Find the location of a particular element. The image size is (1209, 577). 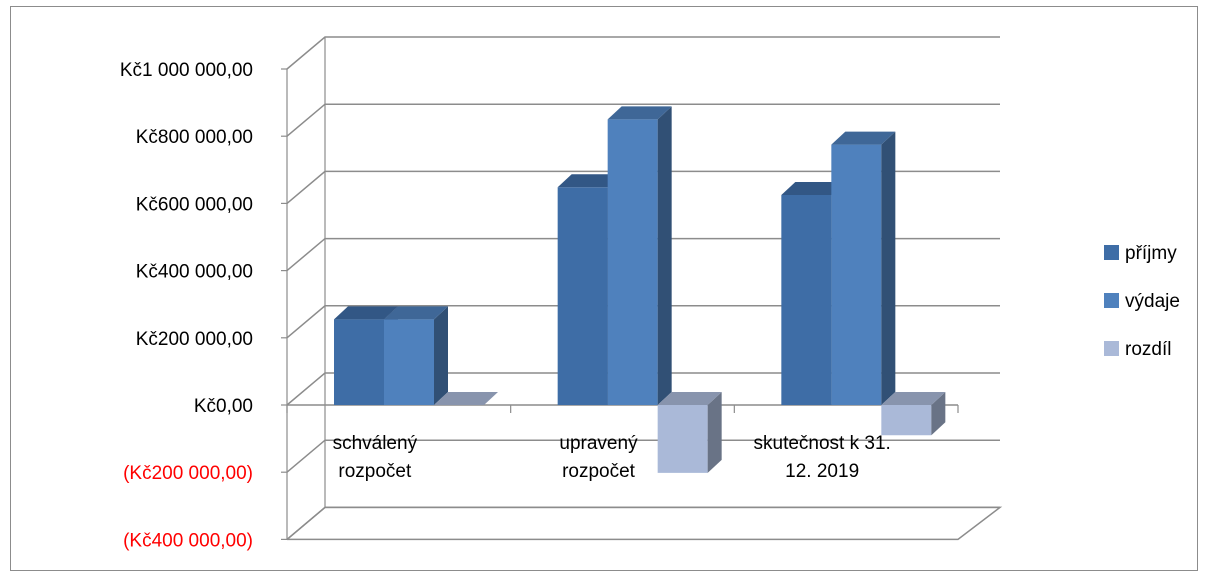

x-category-line: skutečnost k 31. is located at coordinates (822, 443).